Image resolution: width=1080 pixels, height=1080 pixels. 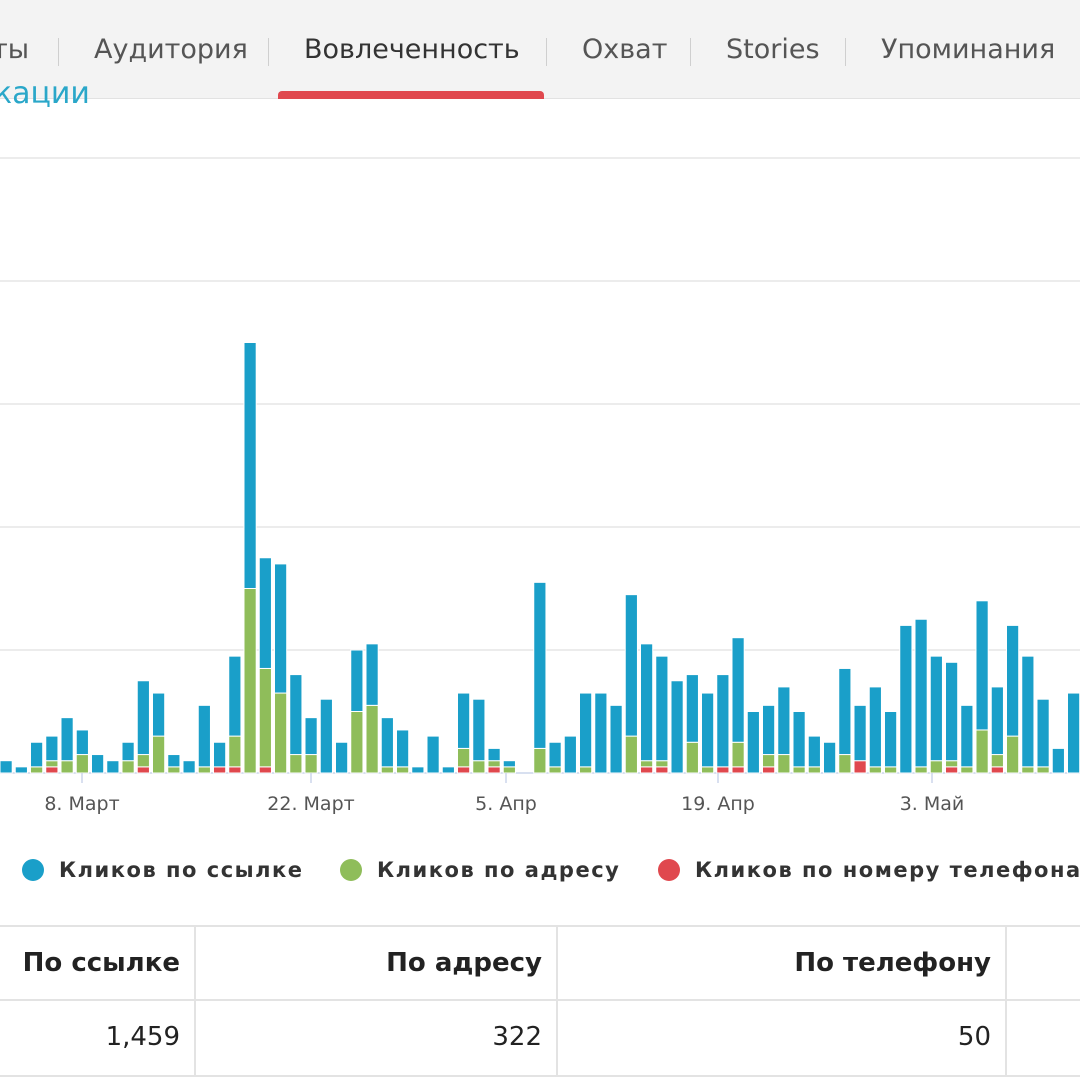 I want to click on tab-engagement: Вовлеченность, so click(x=412, y=49).